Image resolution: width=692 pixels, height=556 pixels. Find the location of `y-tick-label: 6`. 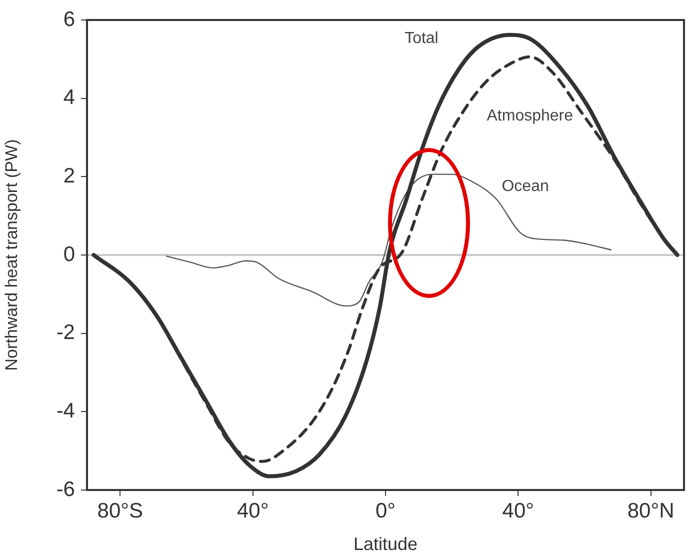

y-tick-label: 6 is located at coordinates (69, 19).